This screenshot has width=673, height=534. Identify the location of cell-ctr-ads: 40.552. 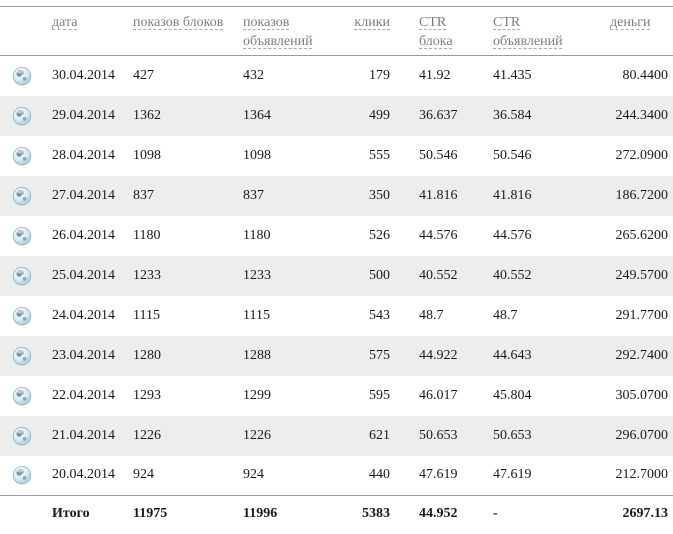
(512, 275).